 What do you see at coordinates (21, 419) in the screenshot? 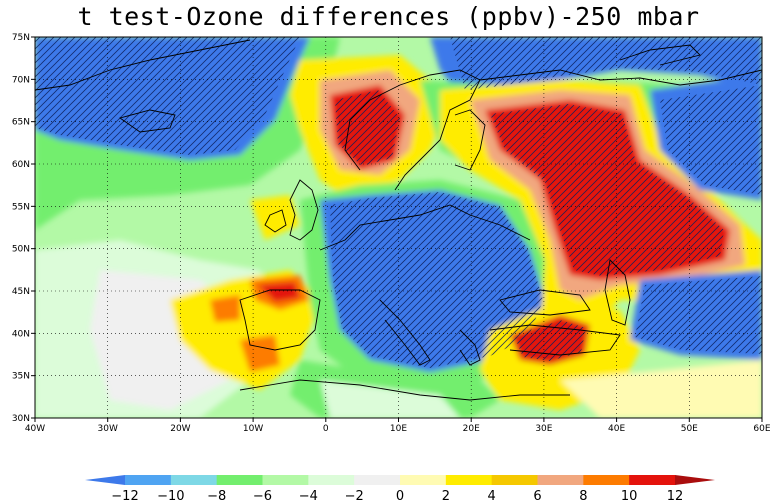
I see `lat-tick-label: 30N` at bounding box center [21, 419].